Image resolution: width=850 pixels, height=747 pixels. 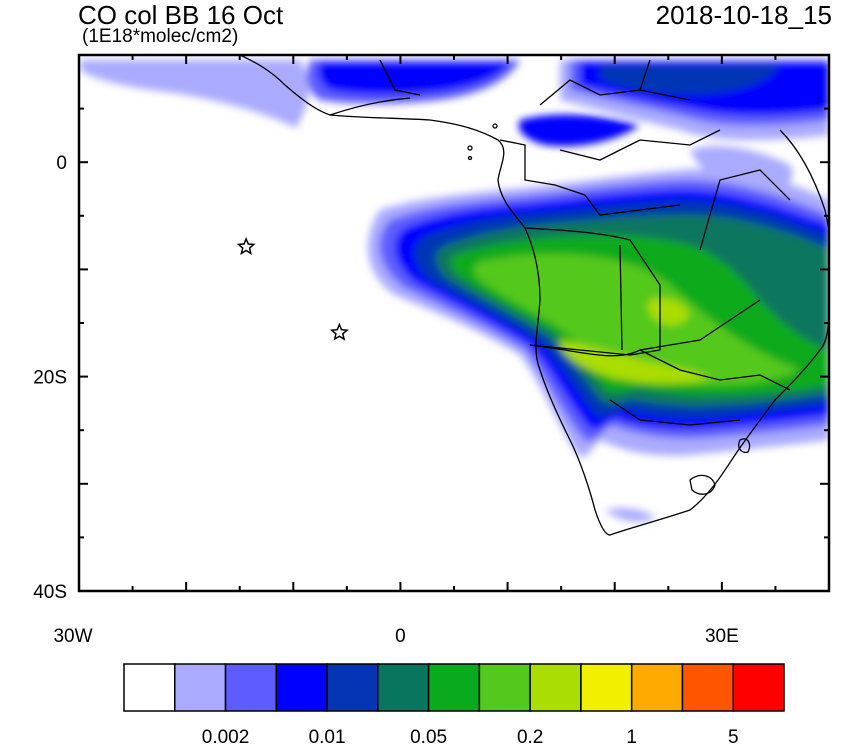 I want to click on y-tick-label: 20S, so click(x=50, y=378).